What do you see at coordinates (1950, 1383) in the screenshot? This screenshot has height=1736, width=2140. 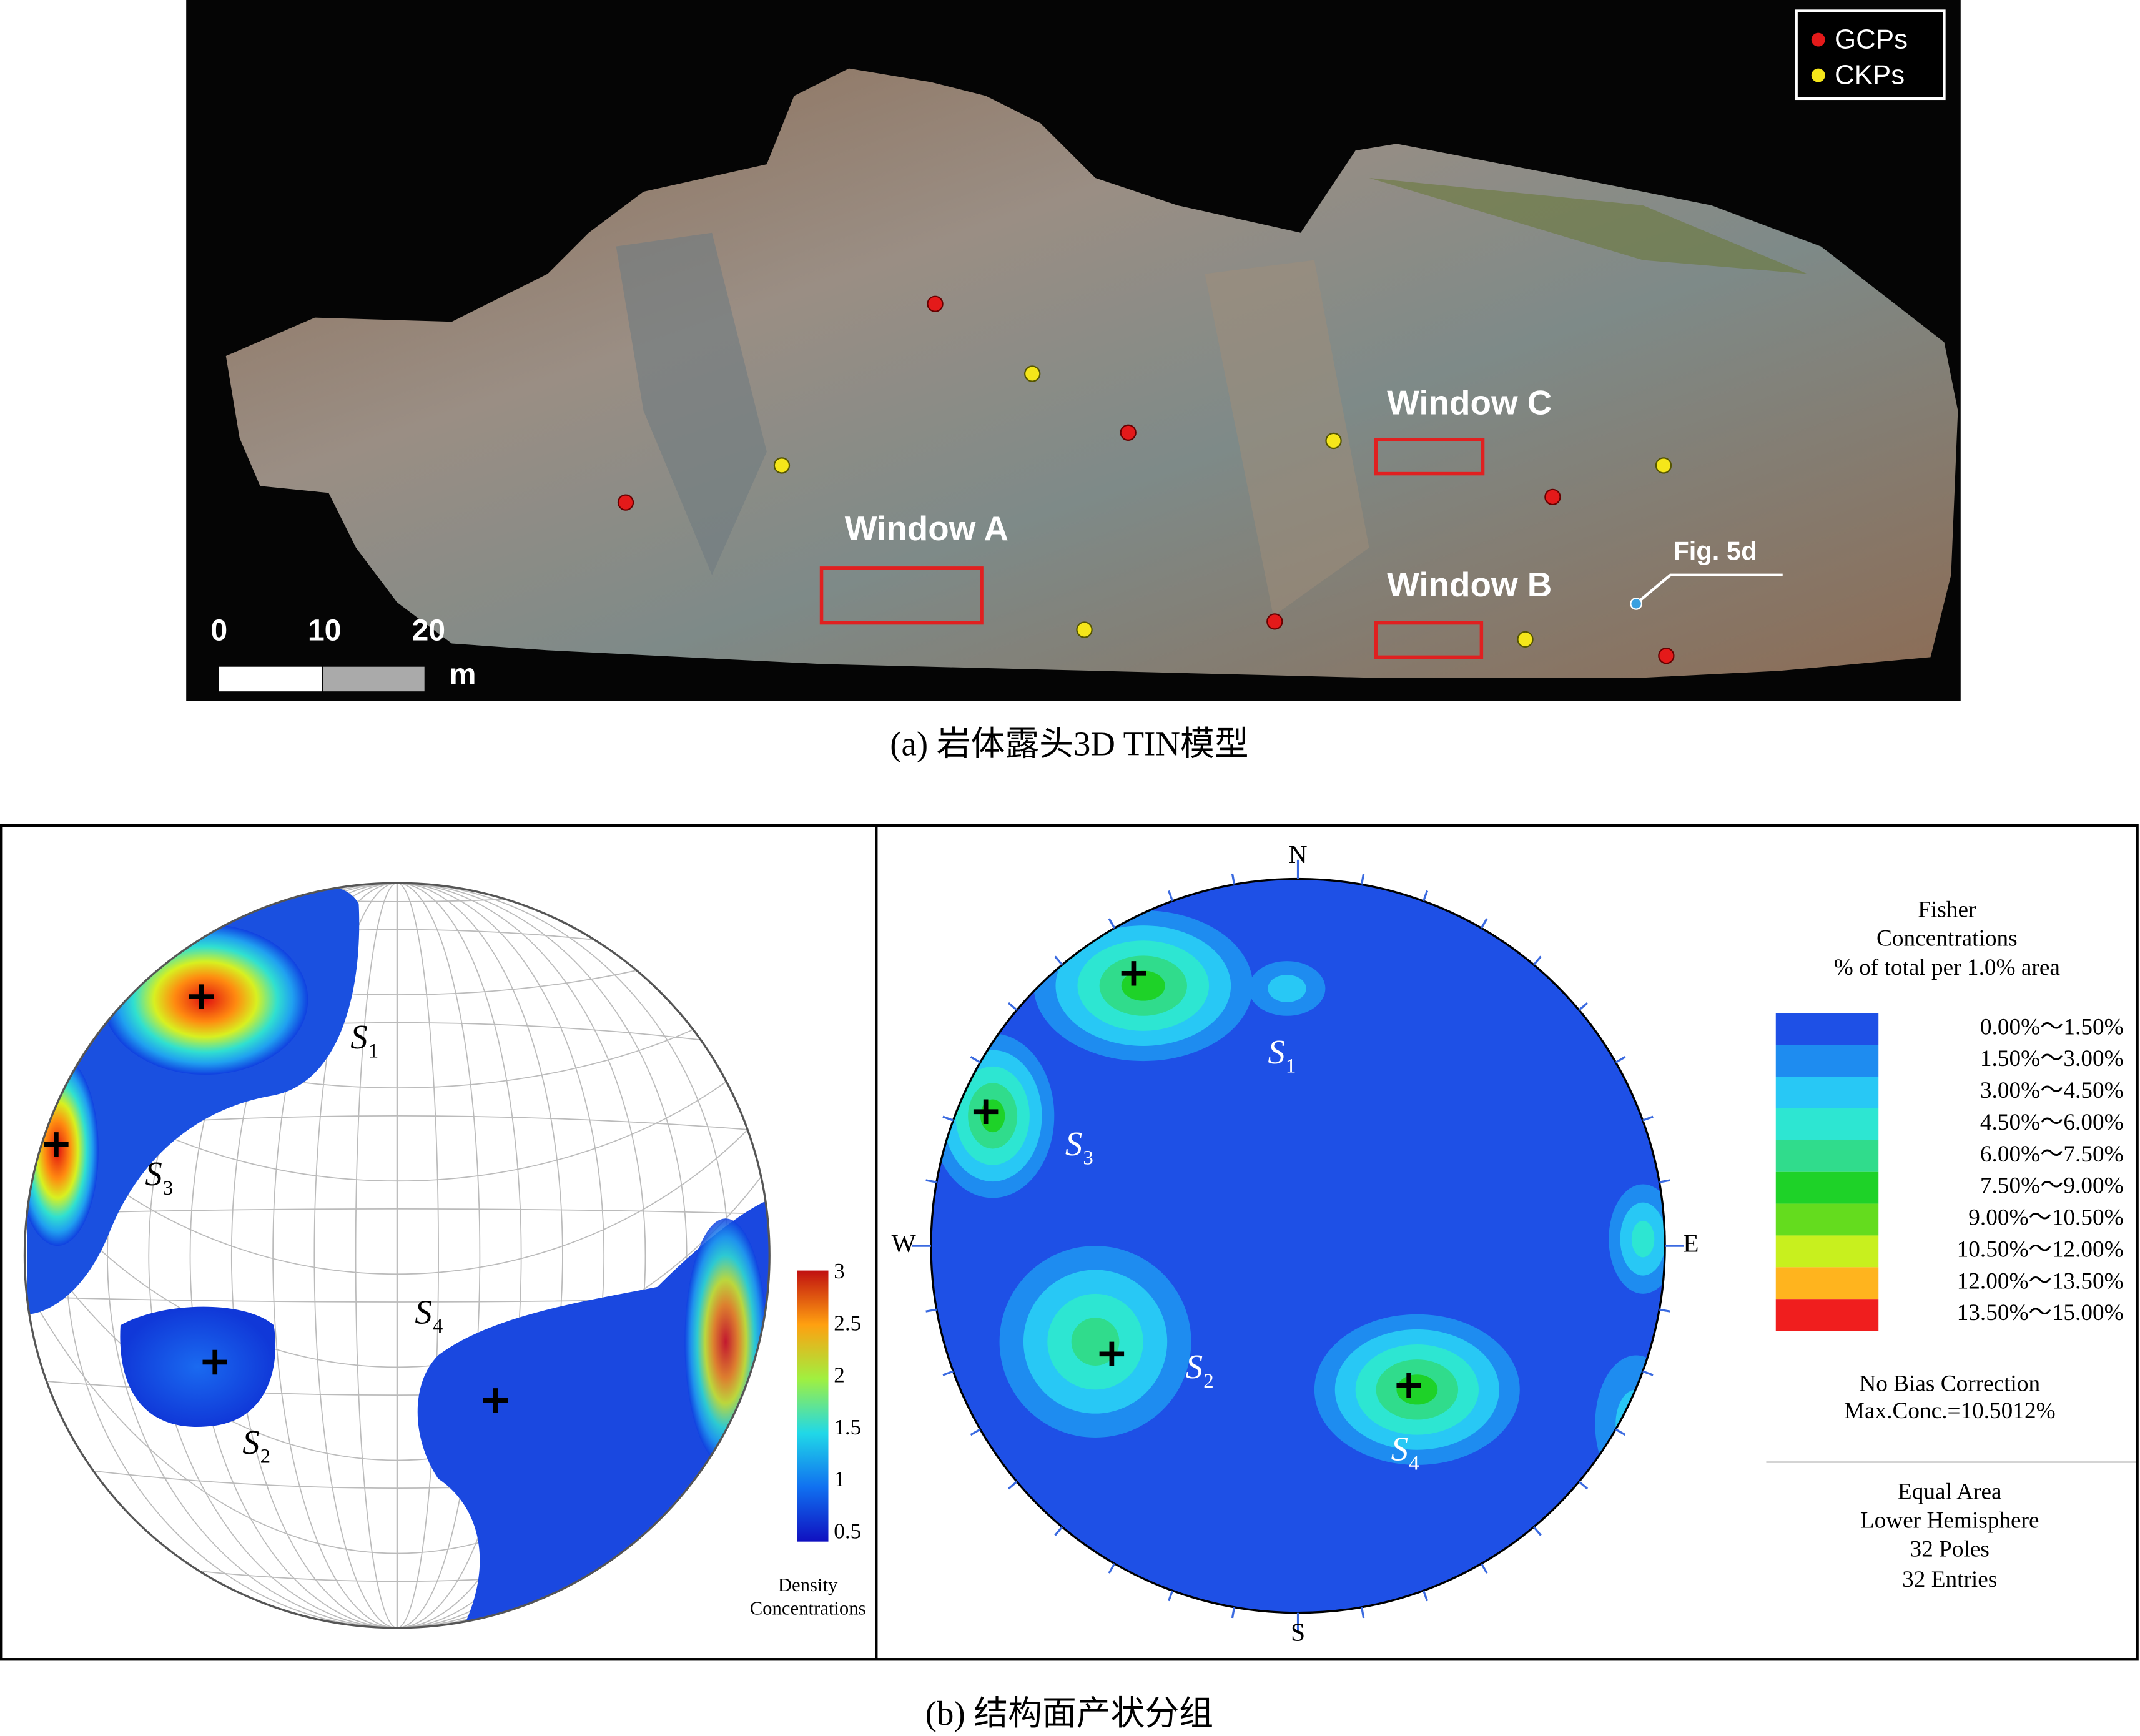 I see `note: No Bias Correction` at bounding box center [1950, 1383].